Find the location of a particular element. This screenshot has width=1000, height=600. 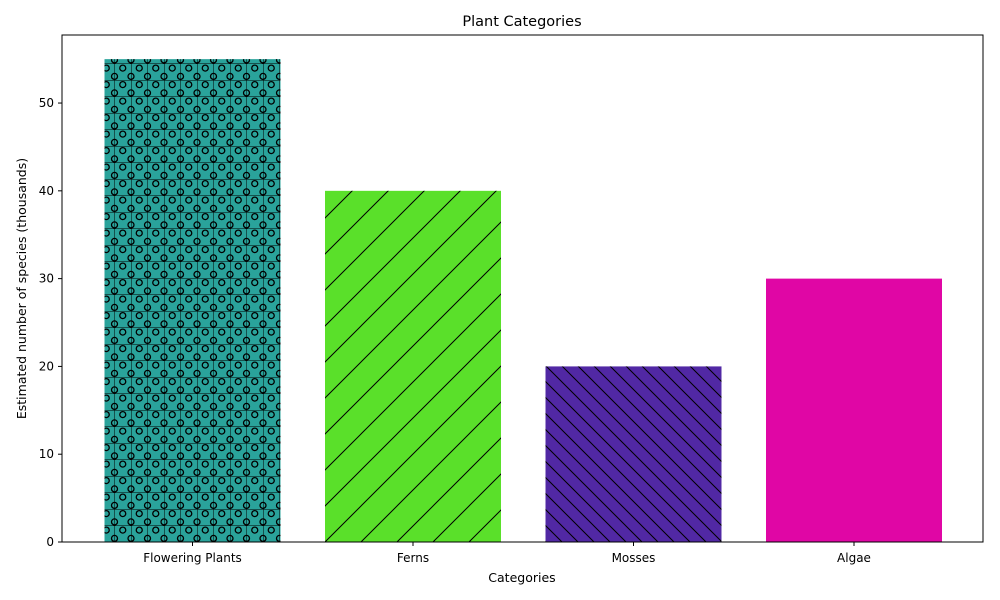

bar-hatch-flowering-plants is located at coordinates (192, 301).